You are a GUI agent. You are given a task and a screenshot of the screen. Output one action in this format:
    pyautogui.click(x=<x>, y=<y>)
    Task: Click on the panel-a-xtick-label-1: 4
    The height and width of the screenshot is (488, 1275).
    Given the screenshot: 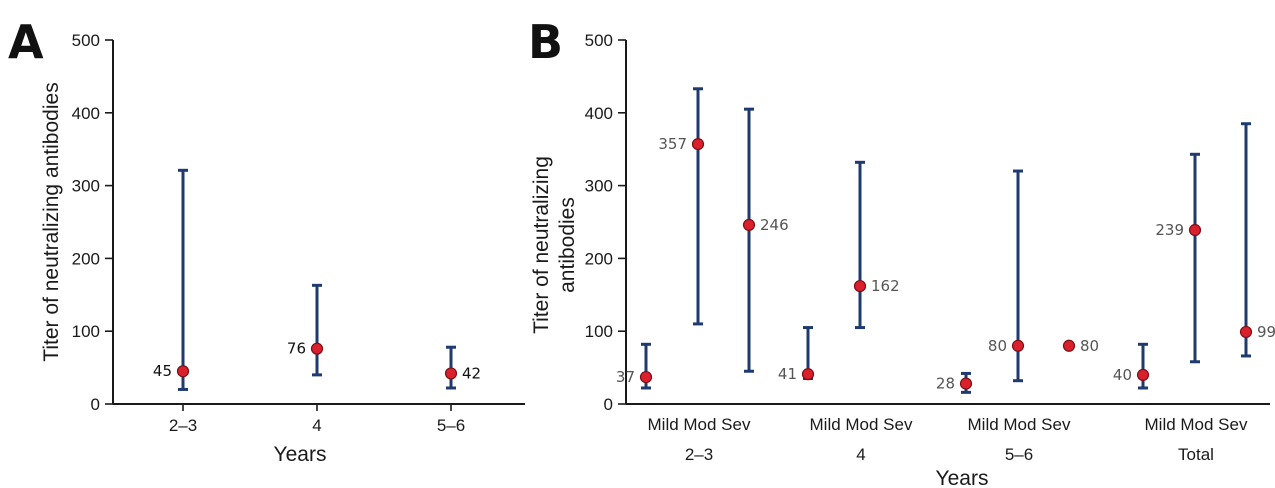 What is the action you would take?
    pyautogui.click(x=316, y=425)
    